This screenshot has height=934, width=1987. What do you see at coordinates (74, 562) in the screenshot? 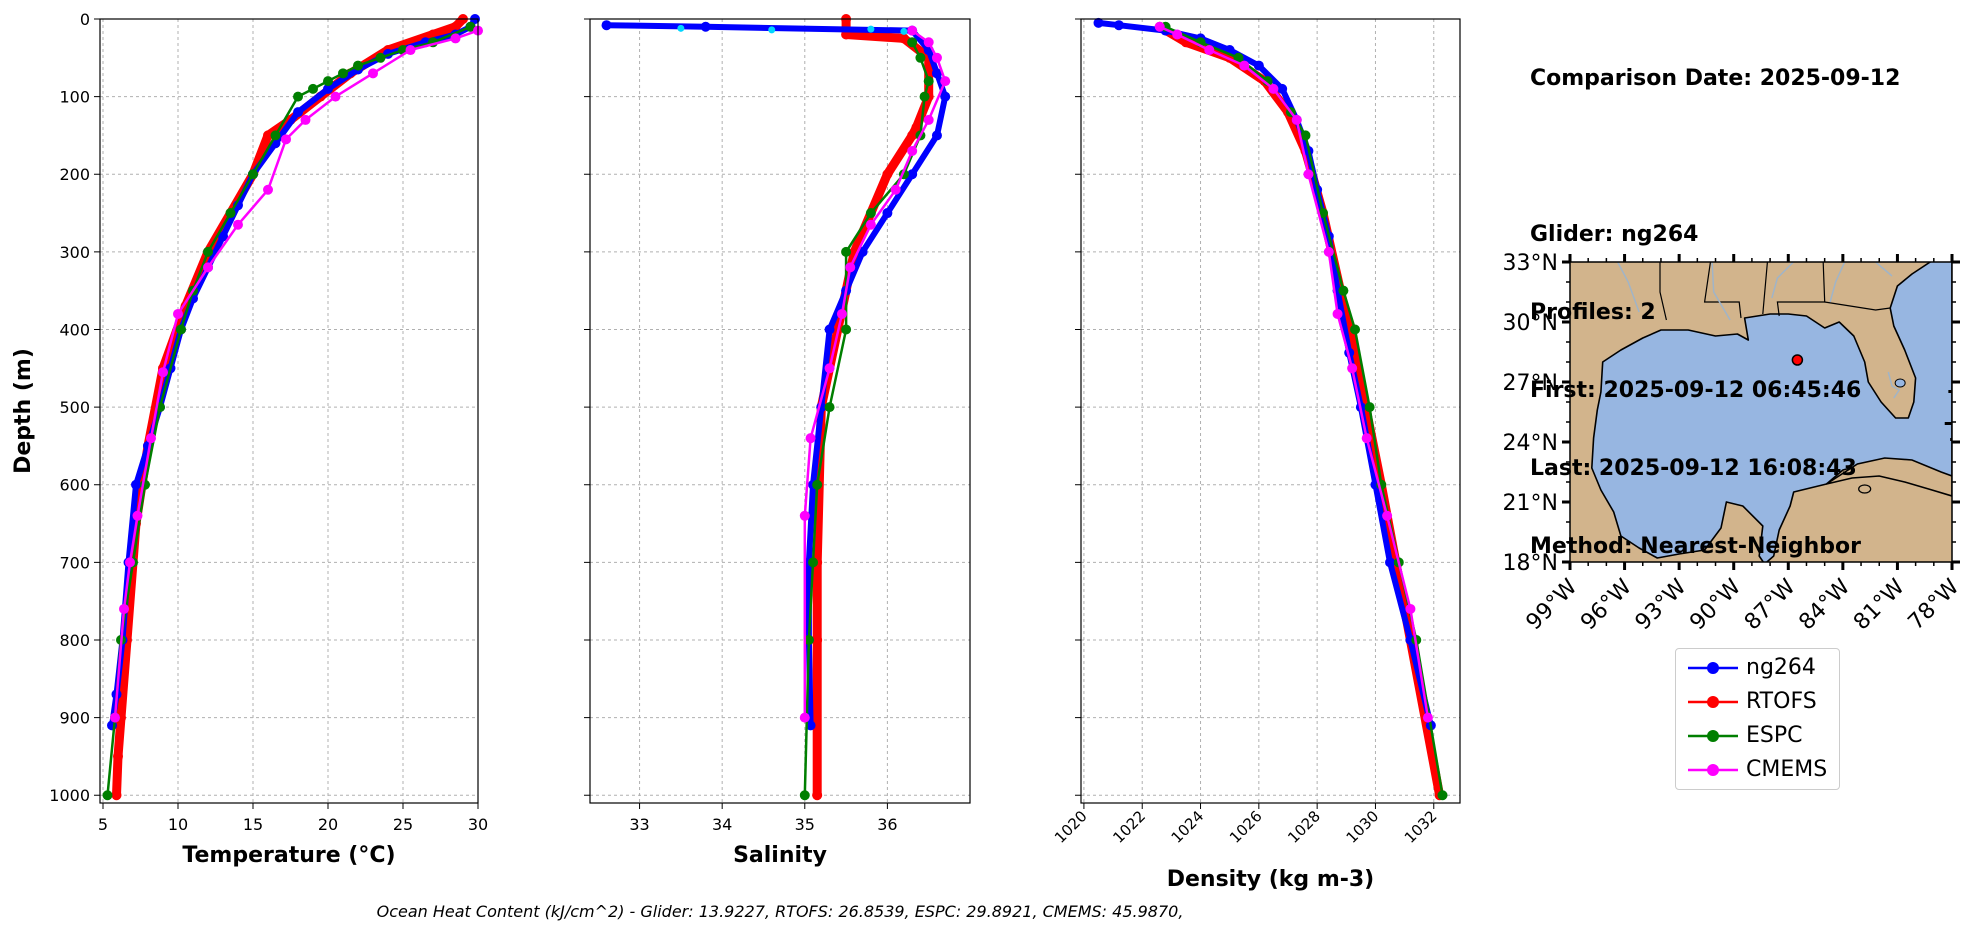
I see `y-tick-label: 700` at bounding box center [74, 562].